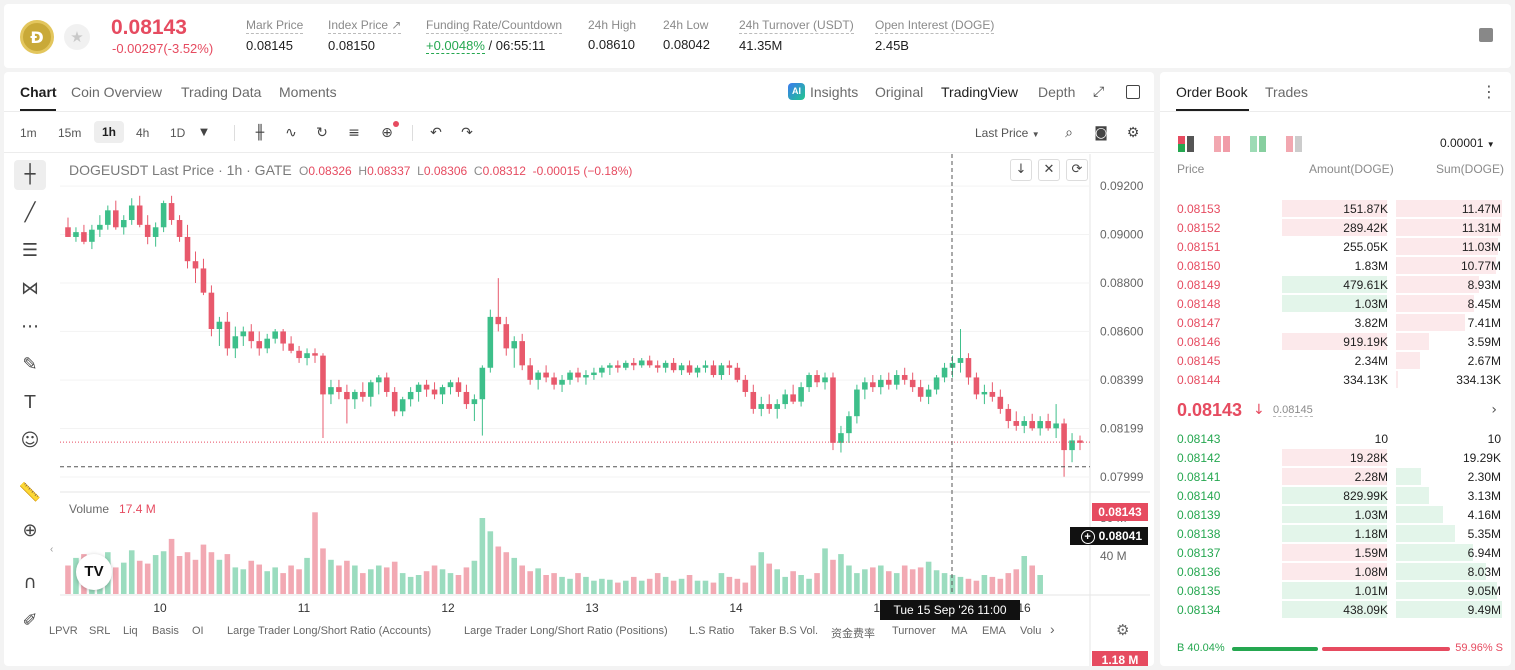  Describe the element at coordinates (1087, 537) in the screenshot. I see `plus-icon: +` at that location.